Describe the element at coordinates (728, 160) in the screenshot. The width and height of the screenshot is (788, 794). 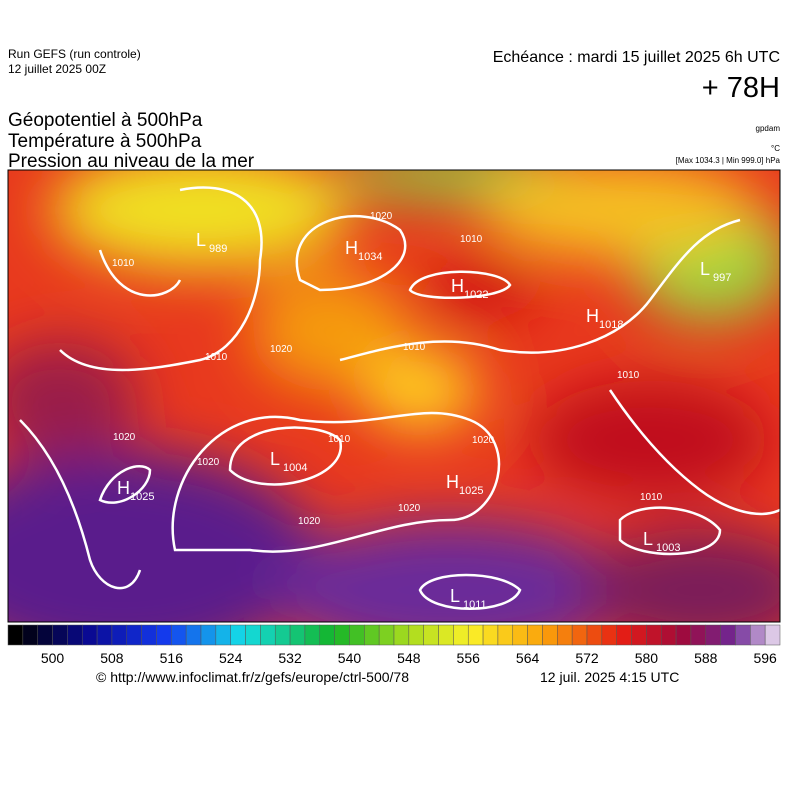
I see `unit-pressure: [Max 1034.3 | Min 999.0] hPa` at that location.